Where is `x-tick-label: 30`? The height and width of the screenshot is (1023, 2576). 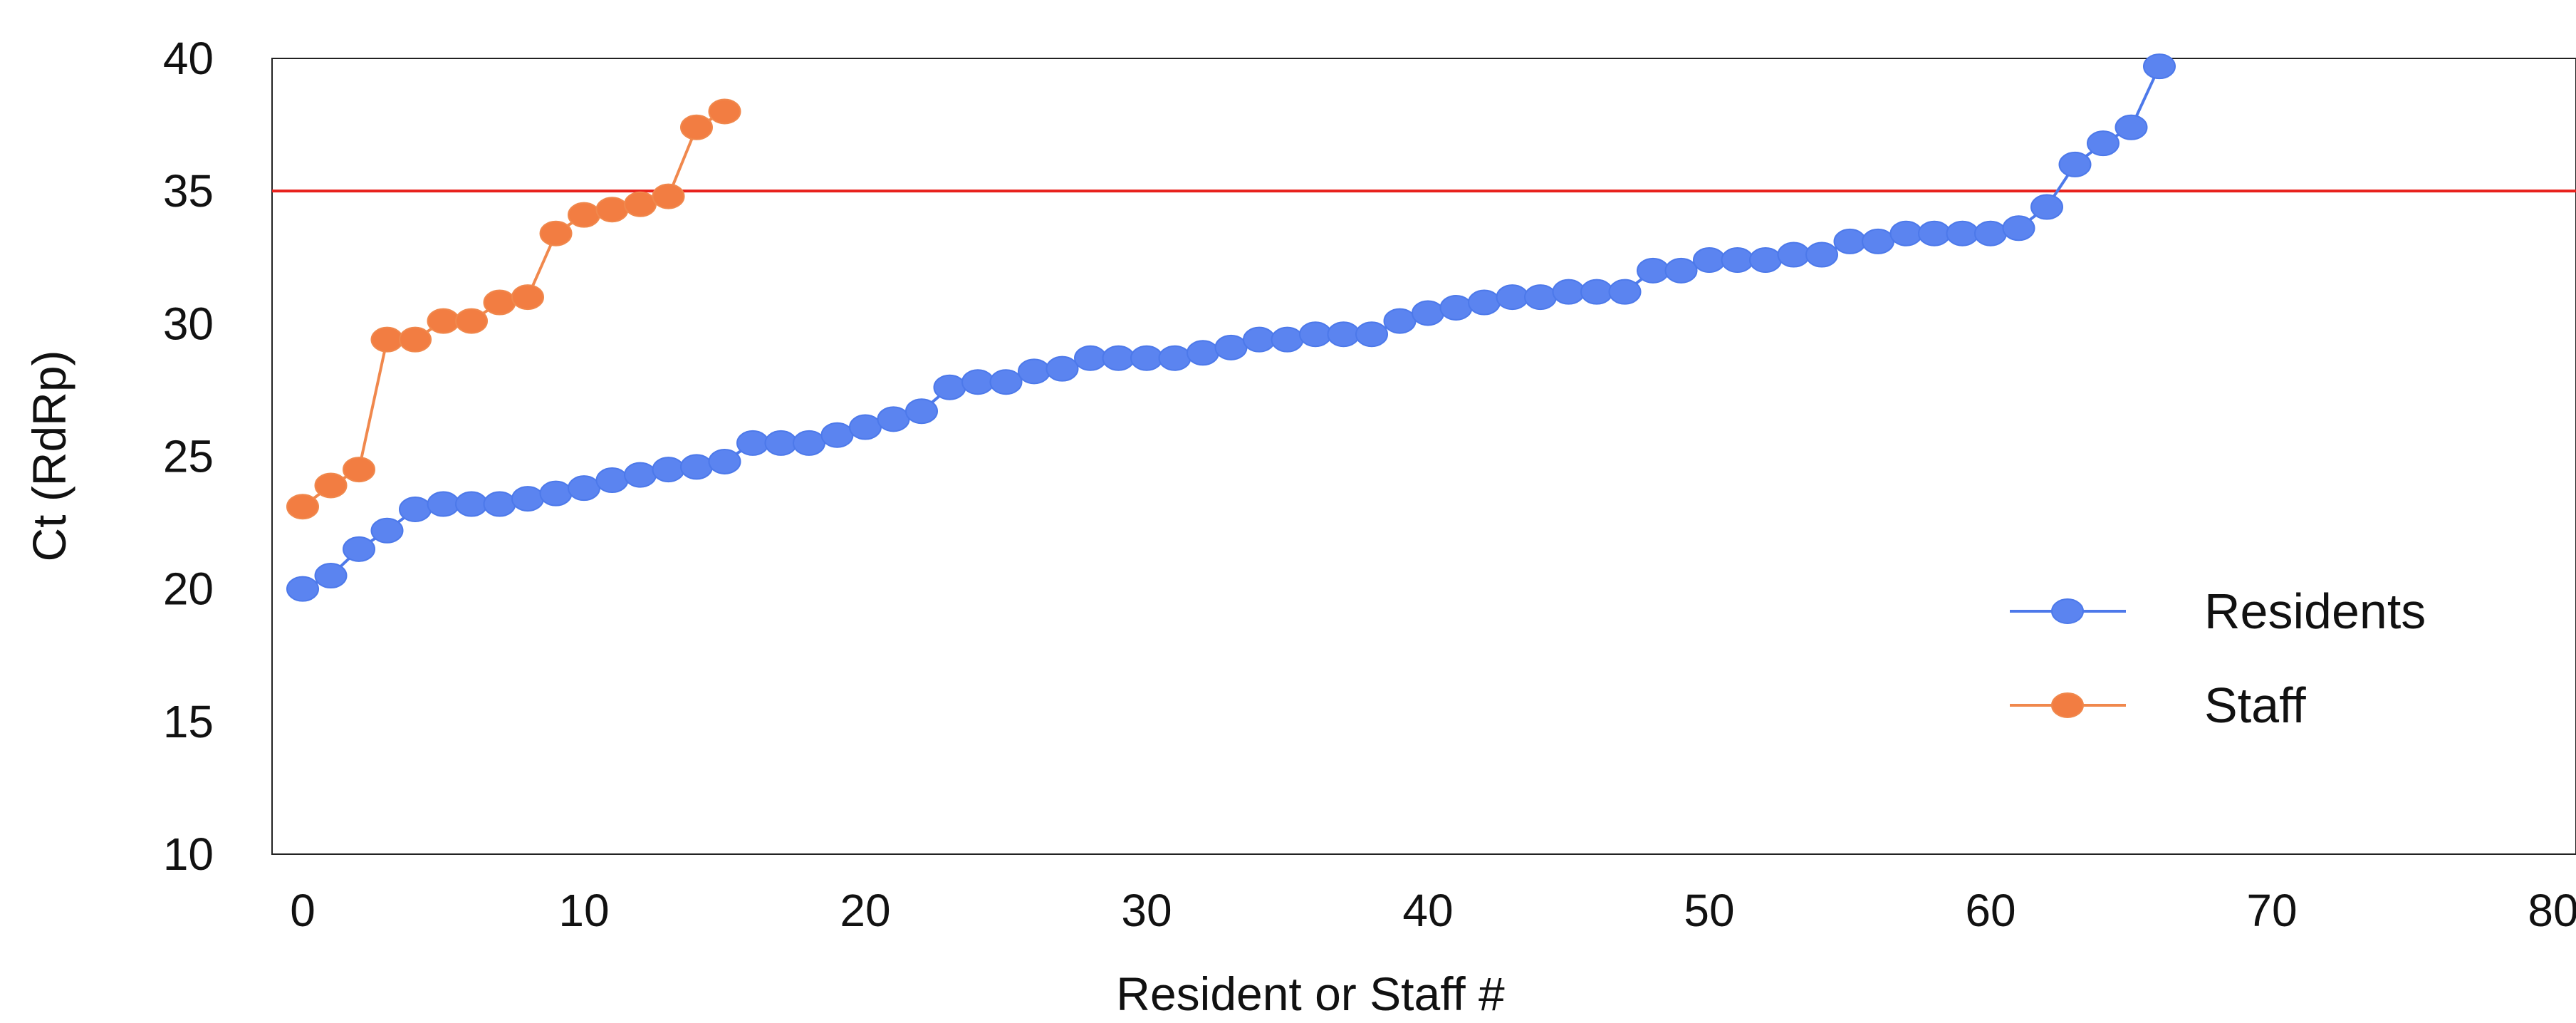 x-tick-label: 30 is located at coordinates (1146, 911).